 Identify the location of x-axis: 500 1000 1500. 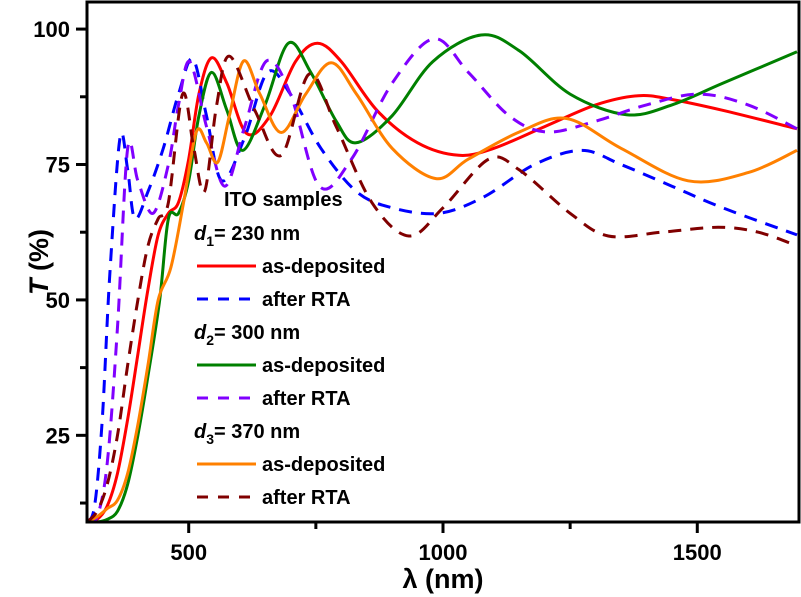
(446, 543).